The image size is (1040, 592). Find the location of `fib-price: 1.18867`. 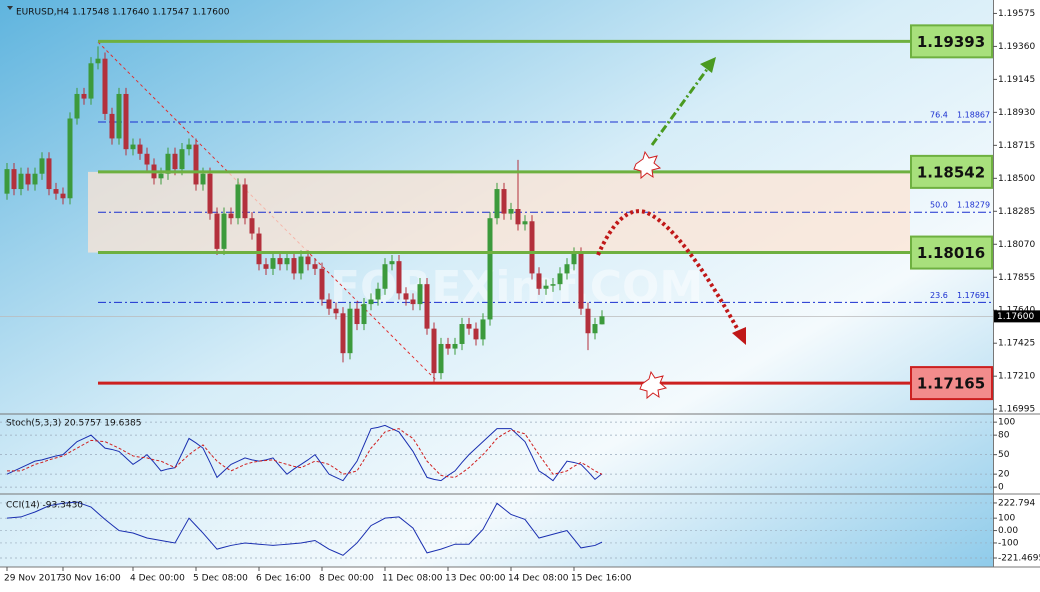

fib-price: 1.18867 is located at coordinates (973, 115).